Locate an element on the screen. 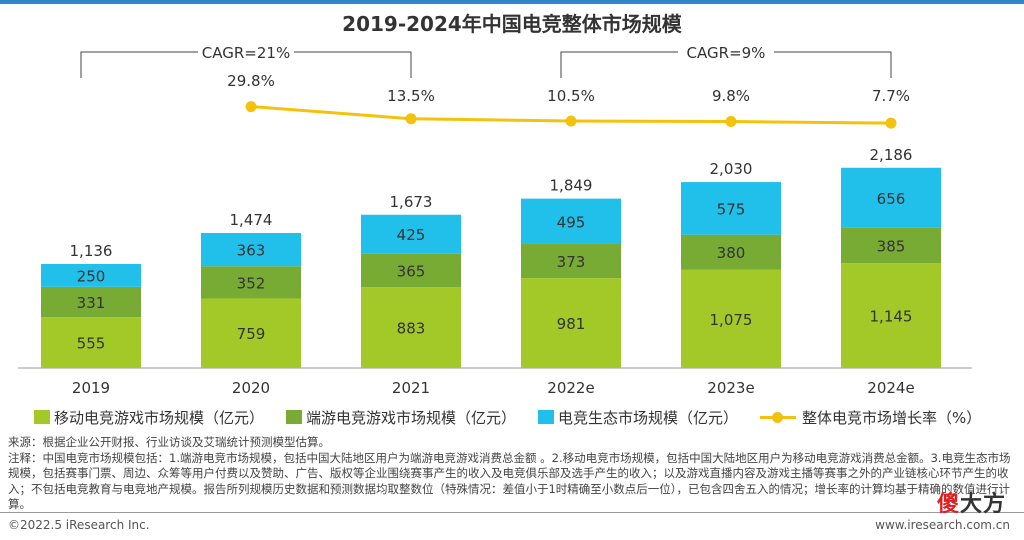  bar-value-label: 363 is located at coordinates (251, 251).